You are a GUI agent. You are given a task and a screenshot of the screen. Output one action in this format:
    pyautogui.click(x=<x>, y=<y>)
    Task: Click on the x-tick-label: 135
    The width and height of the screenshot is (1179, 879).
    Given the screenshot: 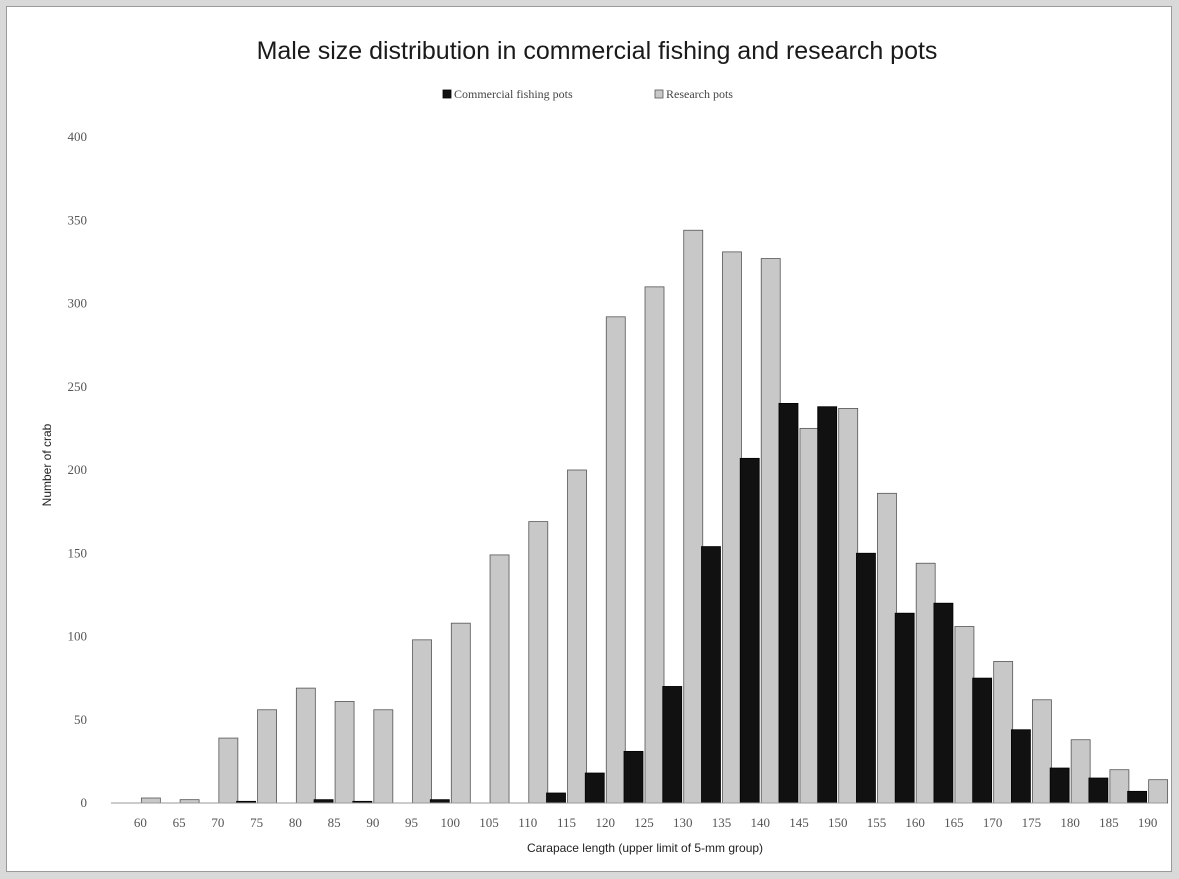 What is the action you would take?
    pyautogui.click(x=722, y=822)
    